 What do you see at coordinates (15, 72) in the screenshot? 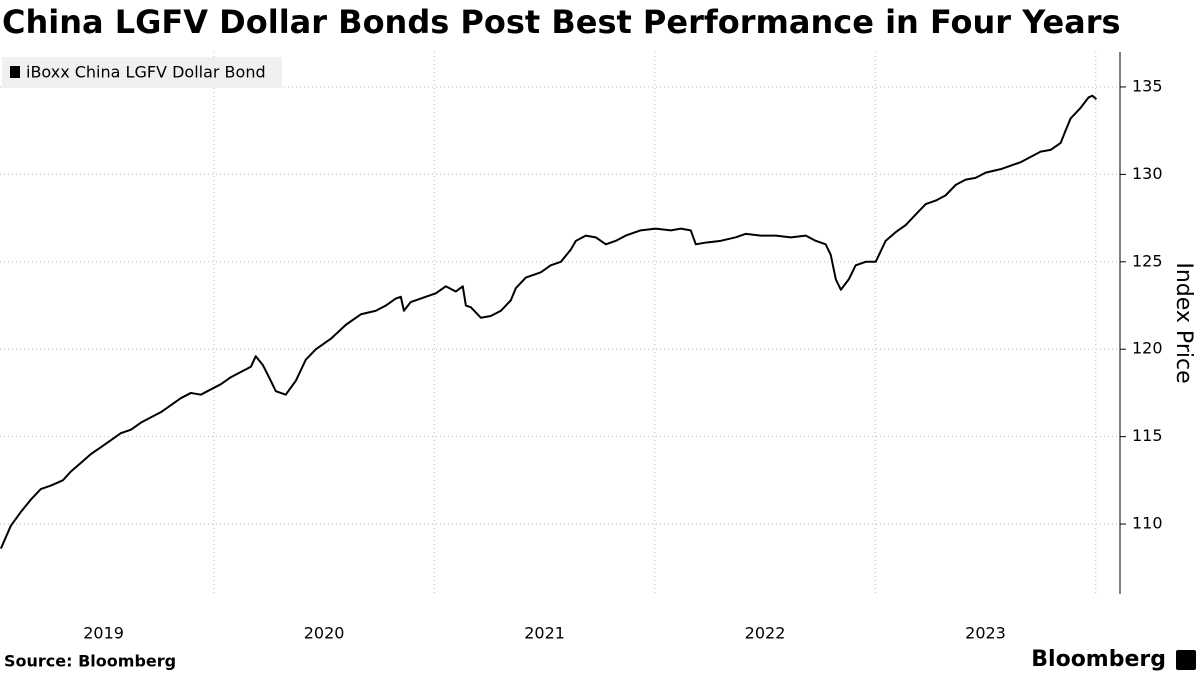
I see `legend-swatch` at bounding box center [15, 72].